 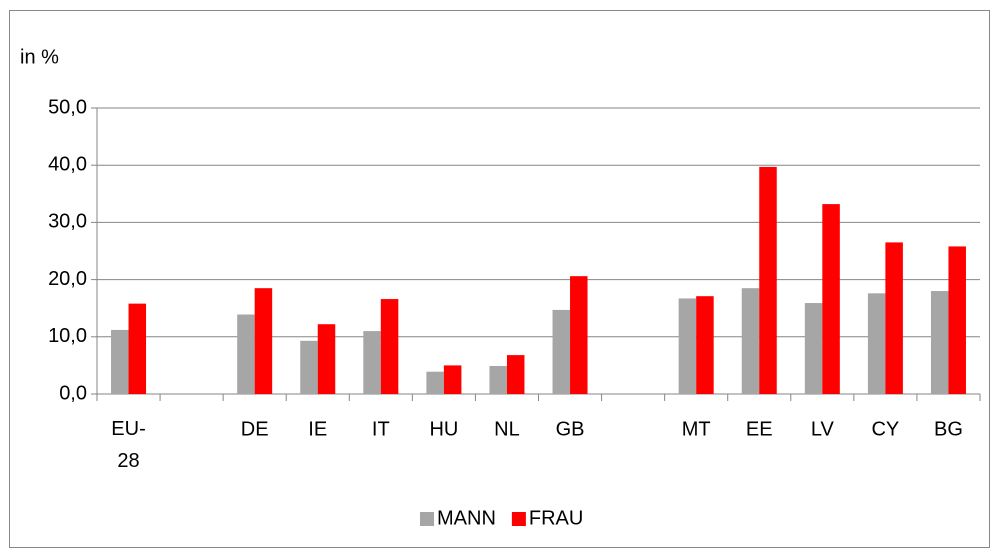 What do you see at coordinates (39, 57) in the screenshot?
I see `y-axis-title: in %` at bounding box center [39, 57].